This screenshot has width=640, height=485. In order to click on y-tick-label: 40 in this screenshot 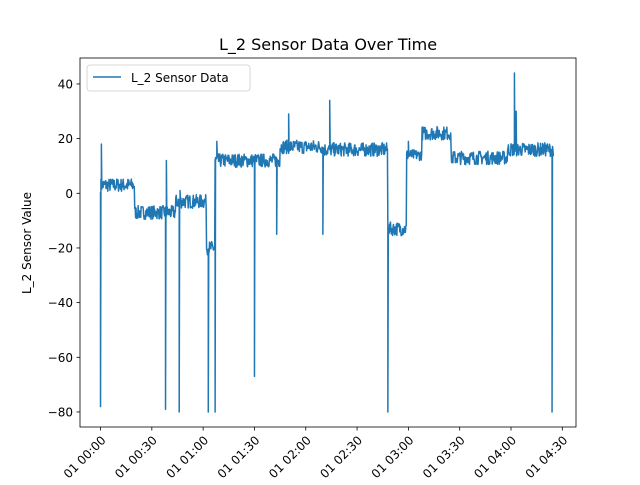, I will do `click(65, 84)`.